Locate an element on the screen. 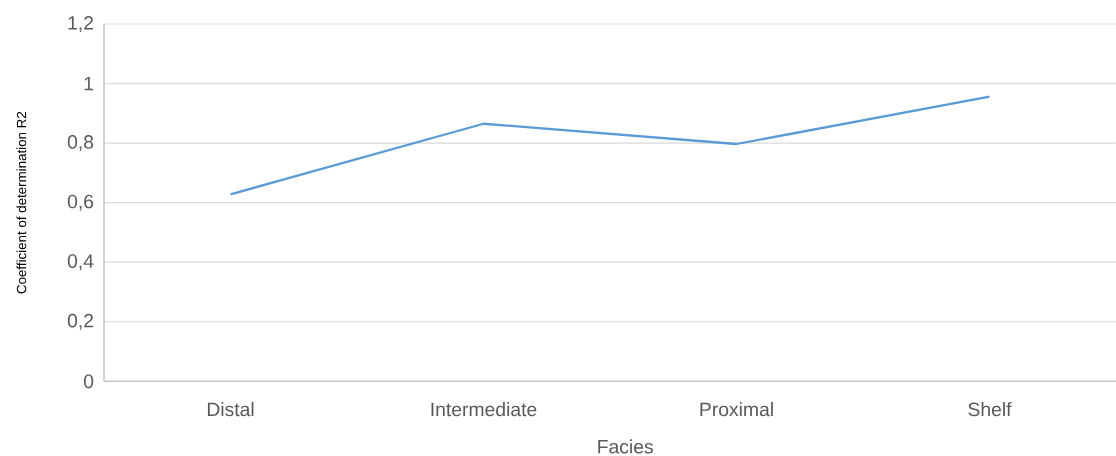 The image size is (1116, 456). y-tick-label: 1 is located at coordinates (89, 83).